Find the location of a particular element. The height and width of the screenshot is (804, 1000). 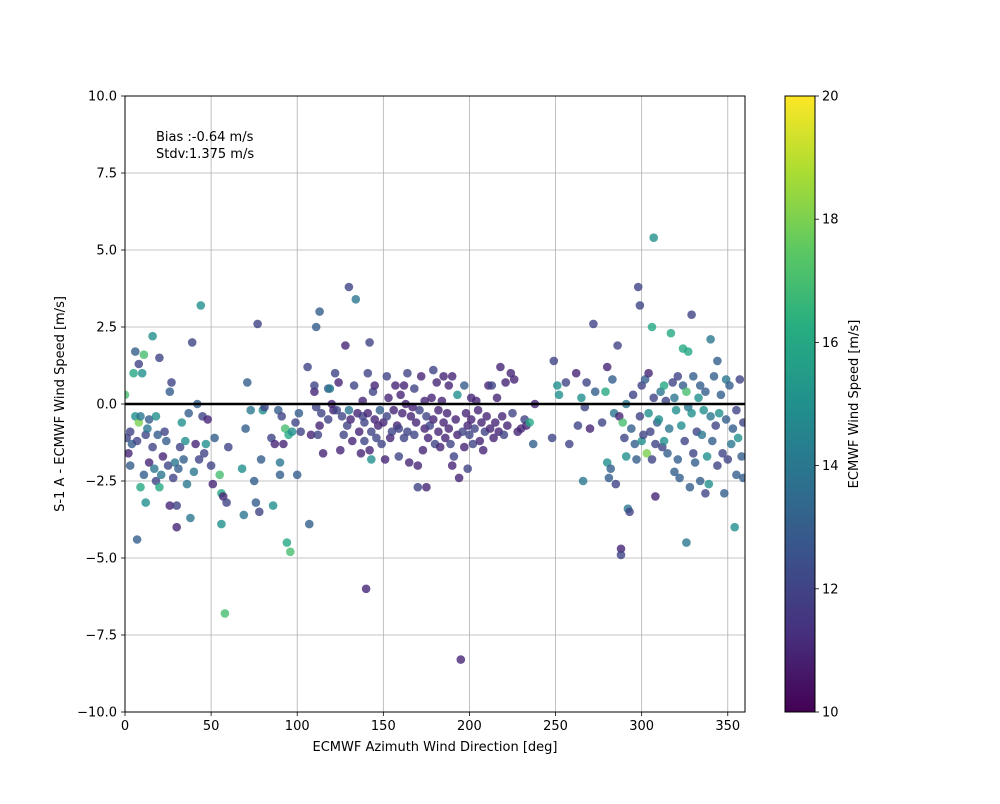

y-axis-ticks: −10.0 −7.5 −5.0 −2.5 0.0 2.5 5.0 7.5 10.0 is located at coordinates (101, 405).